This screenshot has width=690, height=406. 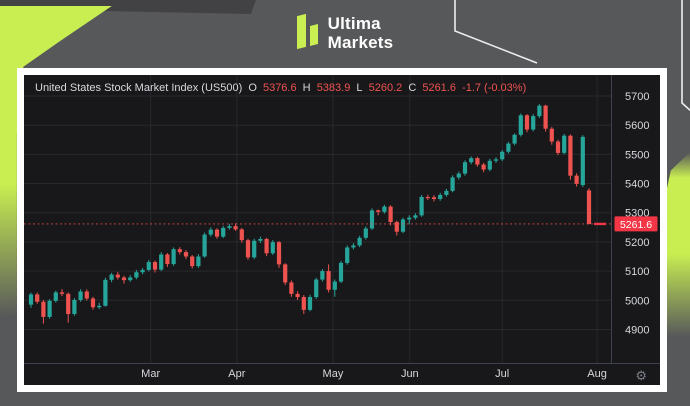 What do you see at coordinates (494, 88) in the screenshot?
I see `change-value: -1.7 (-0.03%)` at bounding box center [494, 88].